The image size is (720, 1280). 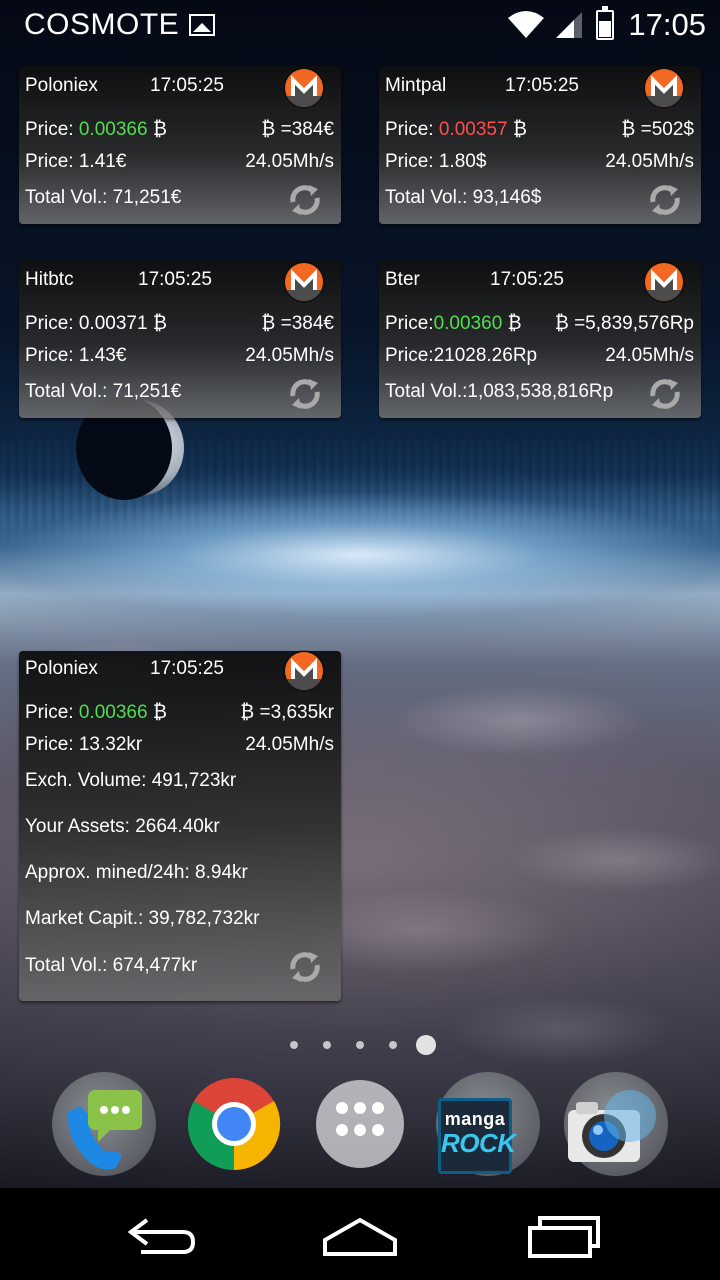 I want to click on your-assets: Your Assets: 2664.40kr, so click(x=122, y=826).